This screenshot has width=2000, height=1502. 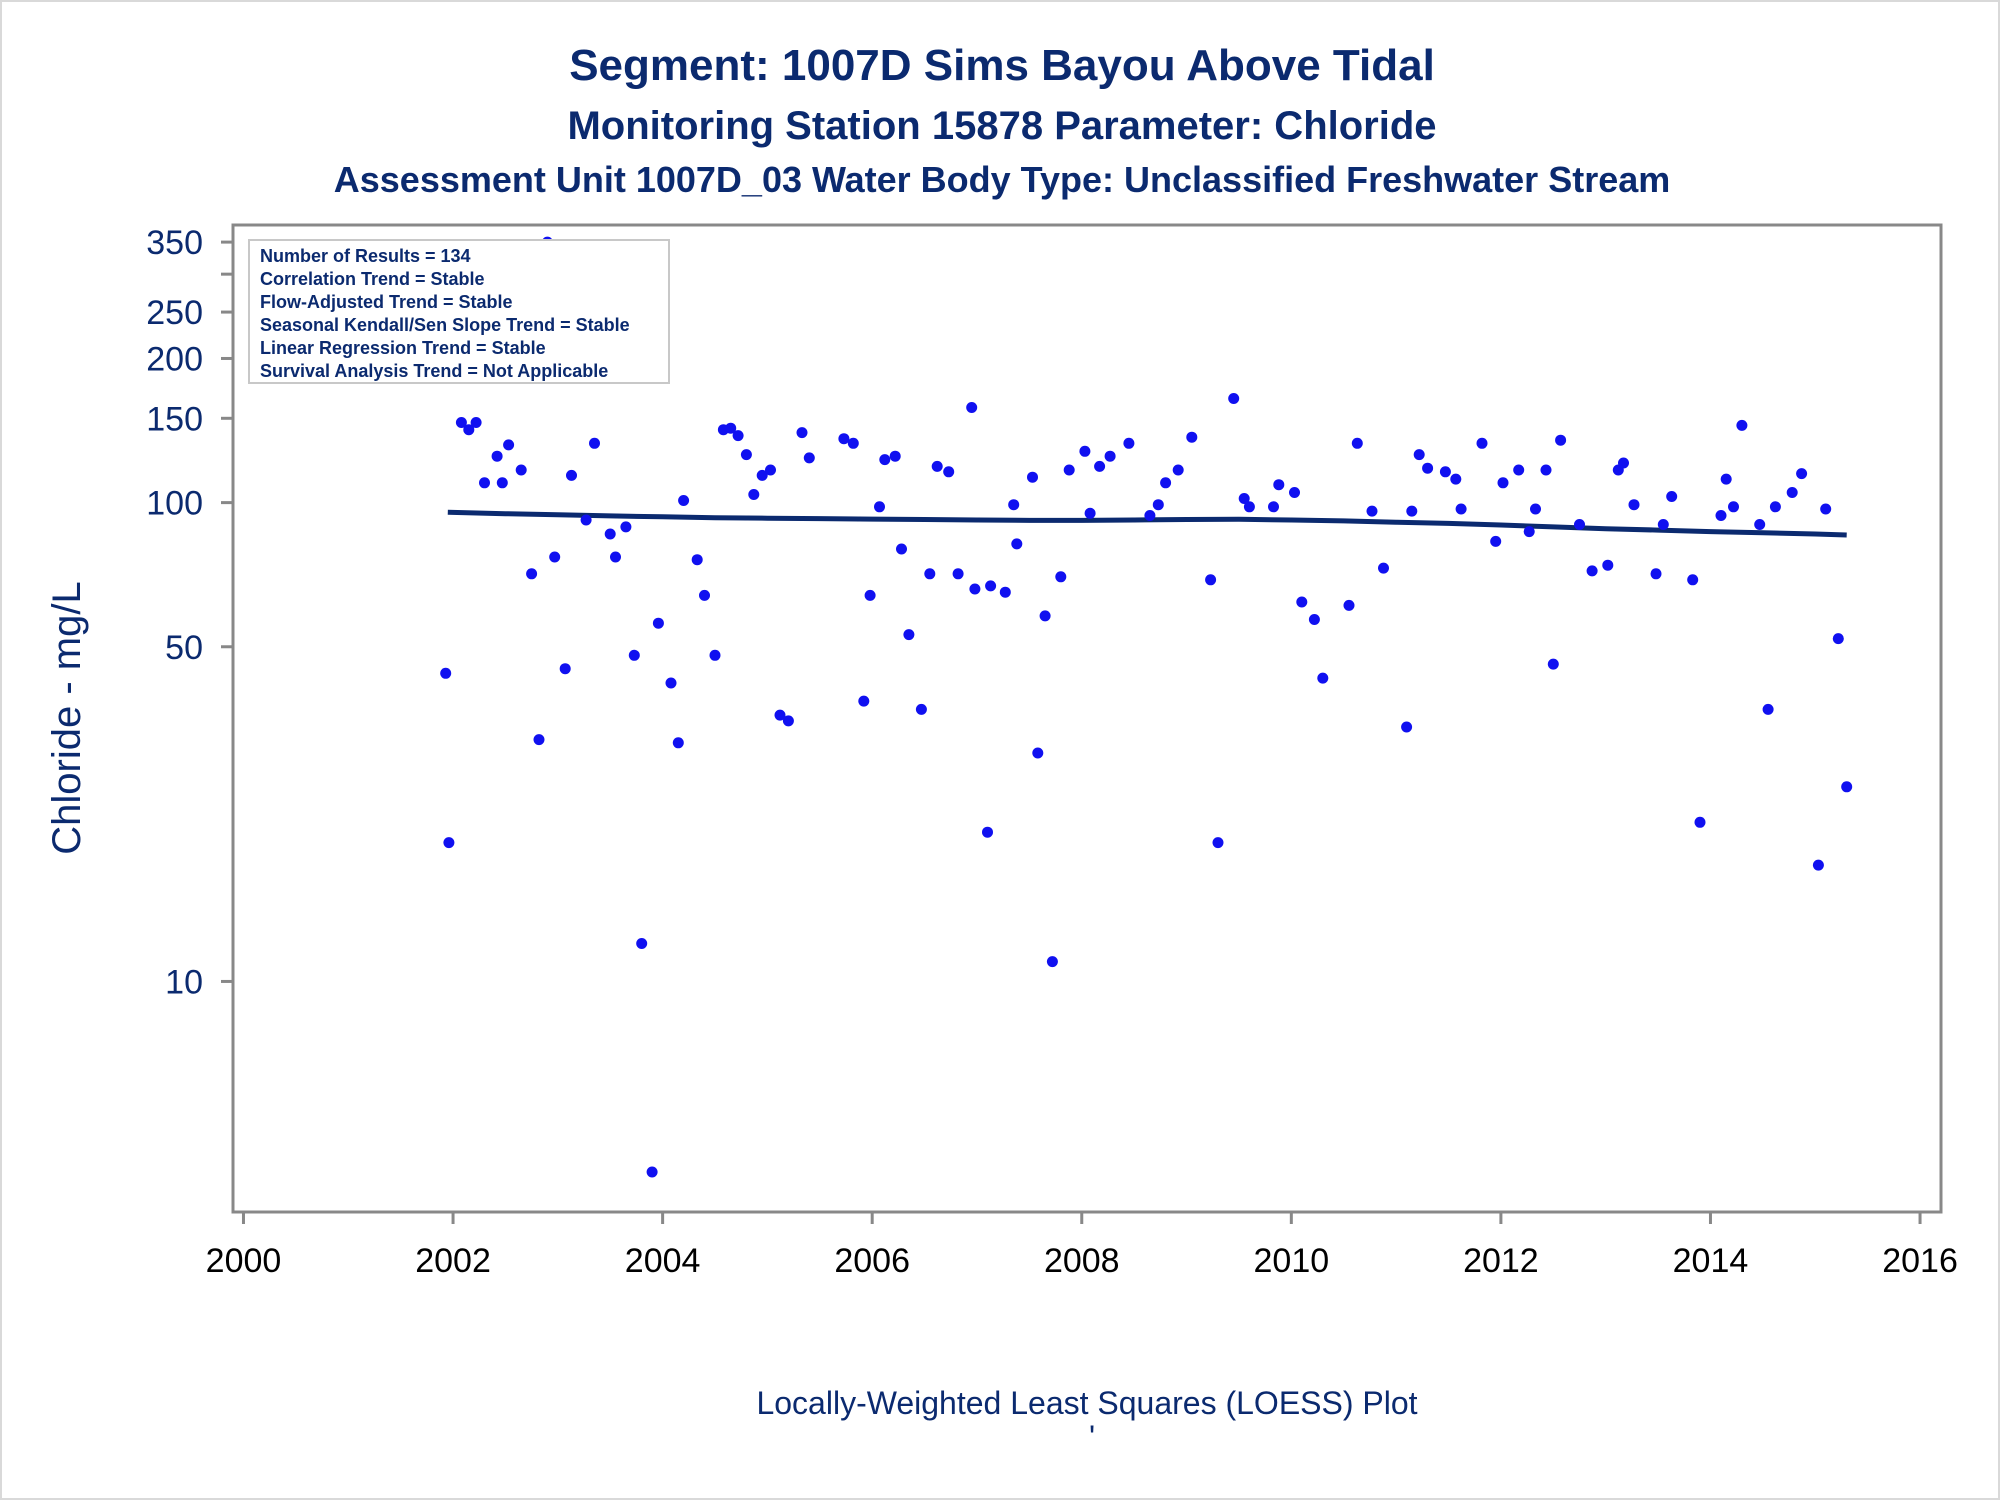 I want to click on x-tick-label: 2012, so click(x=1501, y=1261).